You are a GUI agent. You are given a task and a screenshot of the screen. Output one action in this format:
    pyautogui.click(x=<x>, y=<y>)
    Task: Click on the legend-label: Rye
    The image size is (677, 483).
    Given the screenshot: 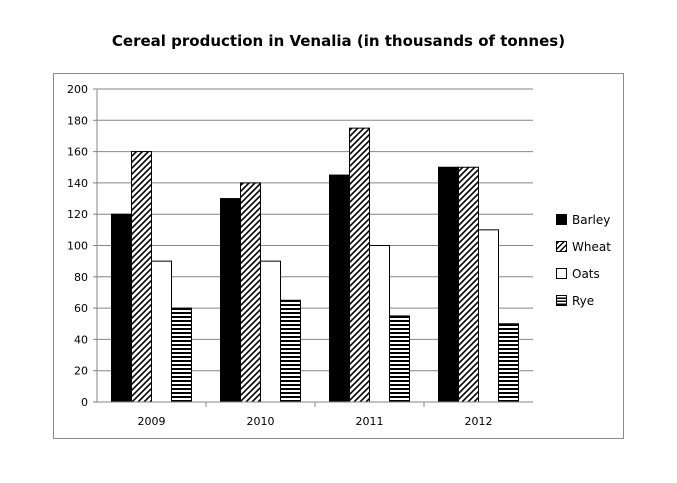 What is the action you would take?
    pyautogui.click(x=583, y=300)
    